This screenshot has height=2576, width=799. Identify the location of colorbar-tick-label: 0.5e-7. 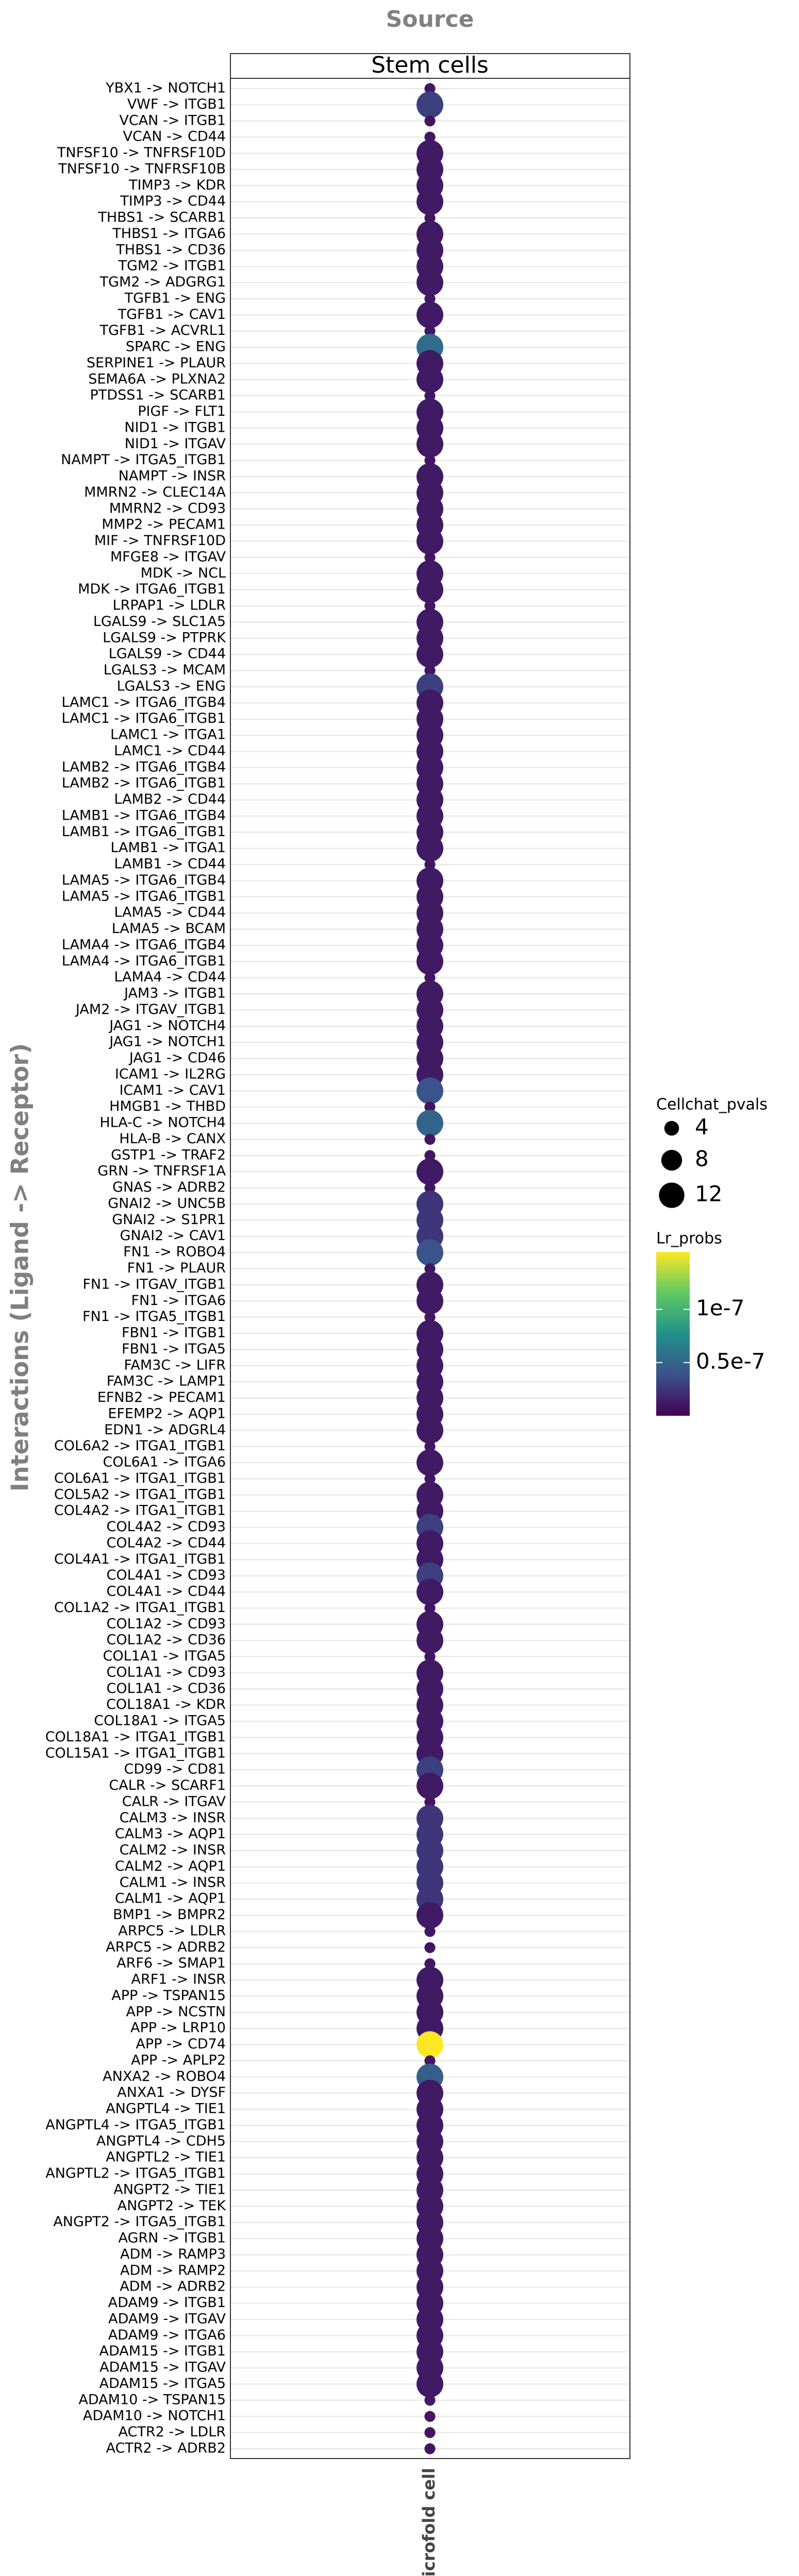
(730, 1361).